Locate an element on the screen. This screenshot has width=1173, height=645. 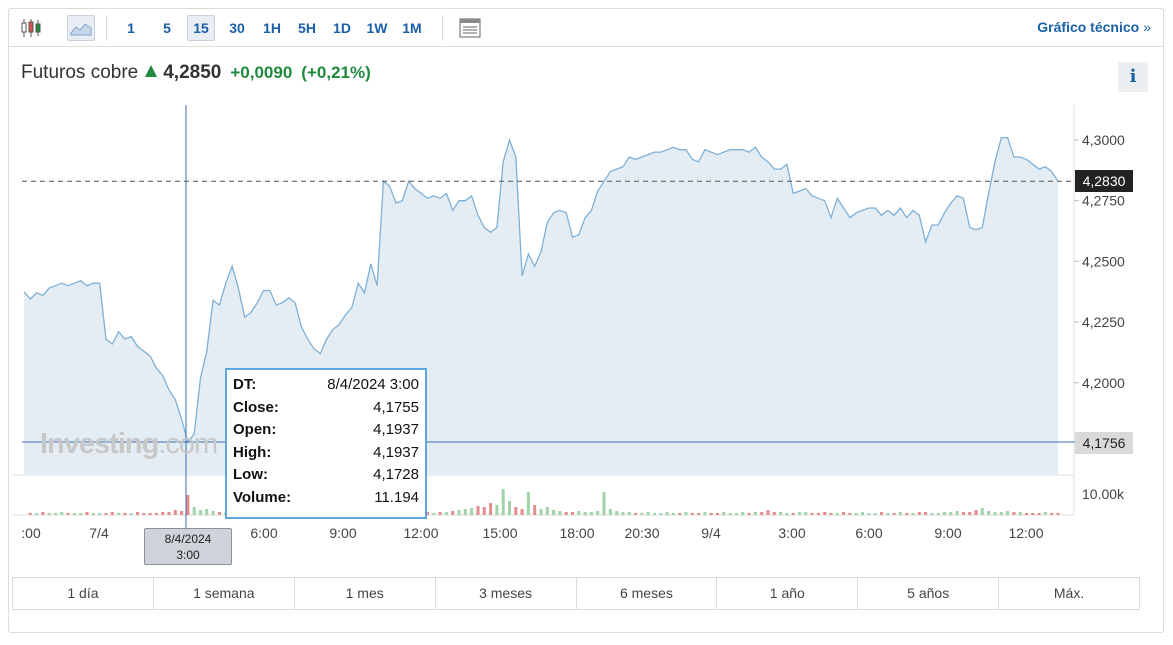
tooltip-row: High: 4,1937 is located at coordinates (326, 453).